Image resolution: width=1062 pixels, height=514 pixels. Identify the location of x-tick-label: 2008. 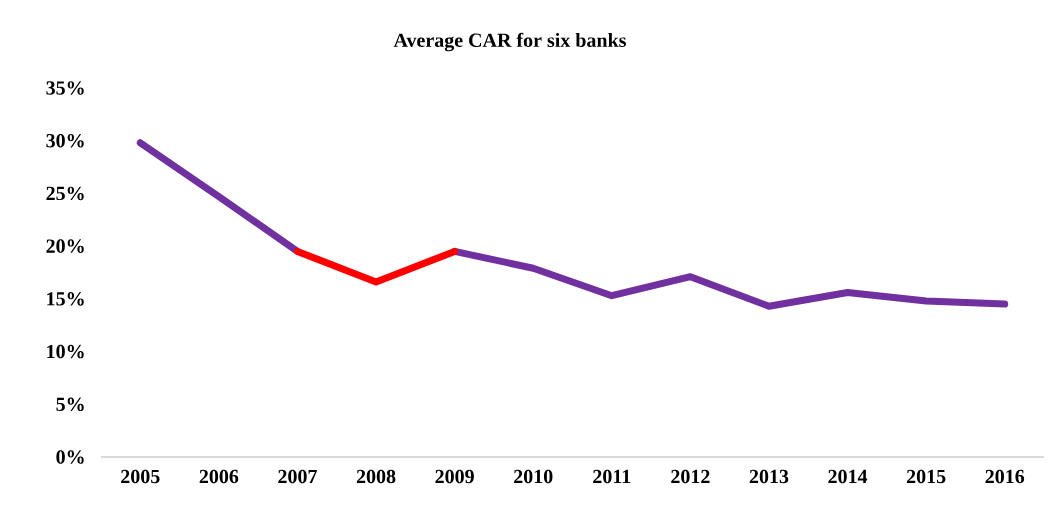
(376, 476).